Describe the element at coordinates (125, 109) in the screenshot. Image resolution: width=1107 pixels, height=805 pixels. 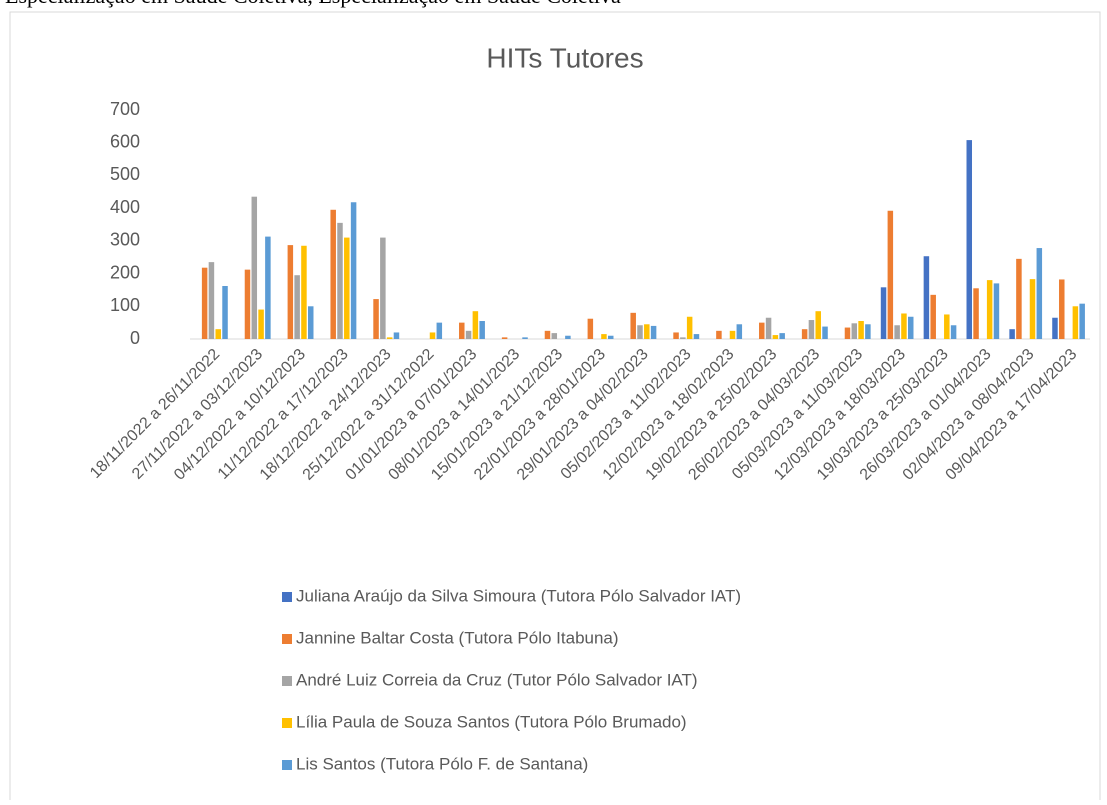
I see `y-tick-label: 700` at that location.